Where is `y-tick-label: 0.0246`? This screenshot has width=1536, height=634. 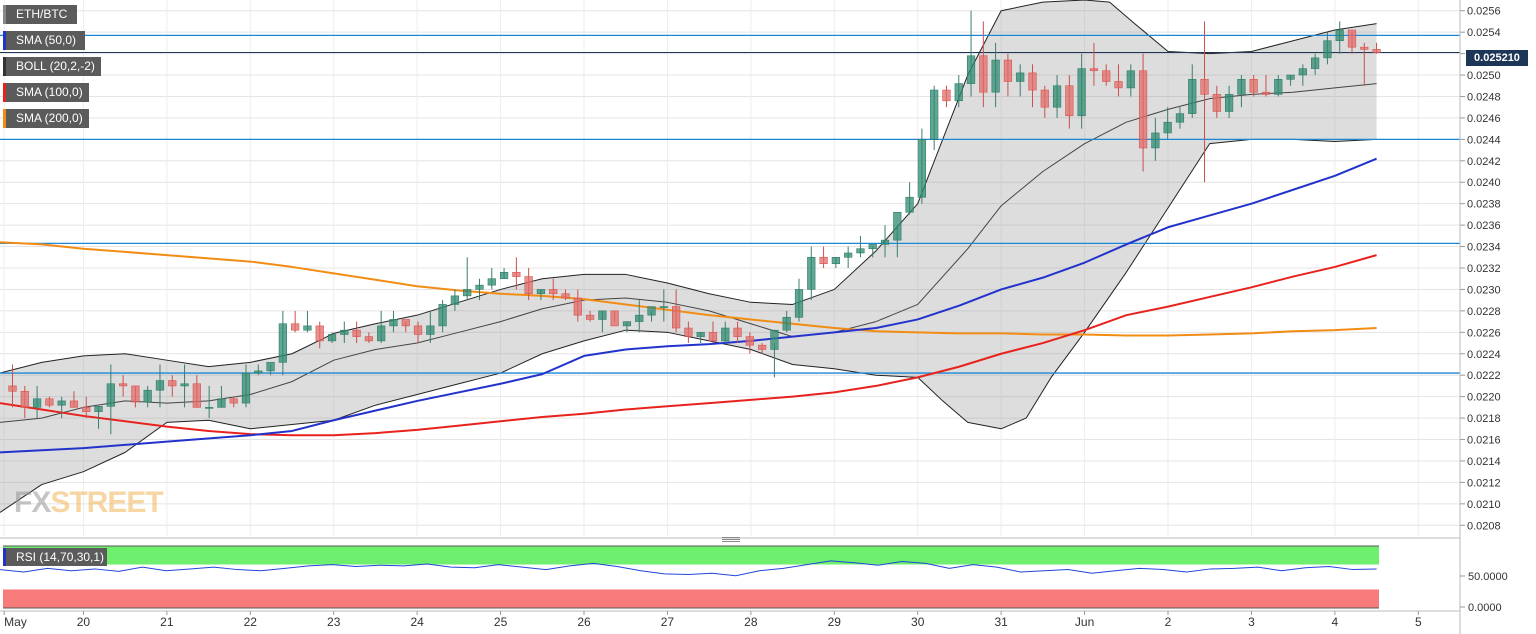
y-tick-label: 0.0246 is located at coordinates (1484, 119).